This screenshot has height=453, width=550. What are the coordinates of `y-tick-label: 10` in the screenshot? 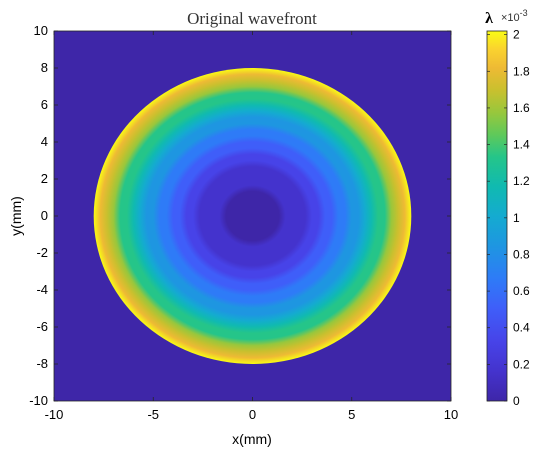 It's located at (41, 30).